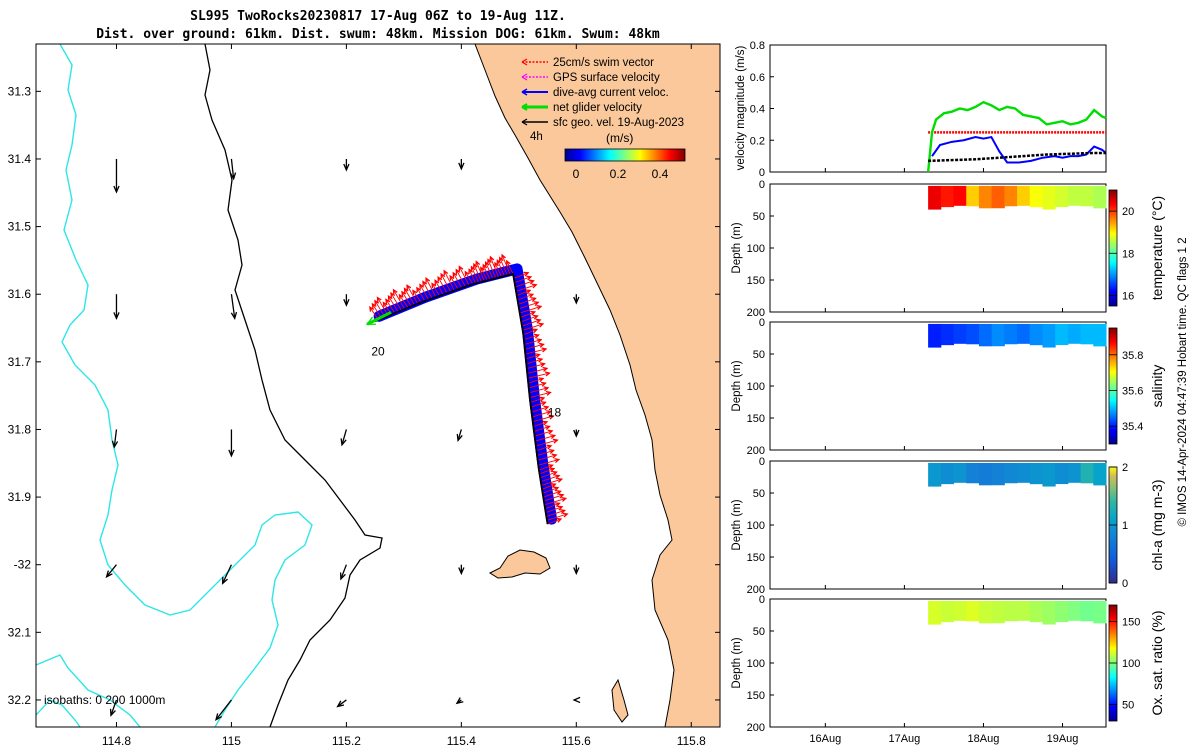 The width and height of the screenshot is (1200, 750). I want to click on glider-track, so click(467, 389).